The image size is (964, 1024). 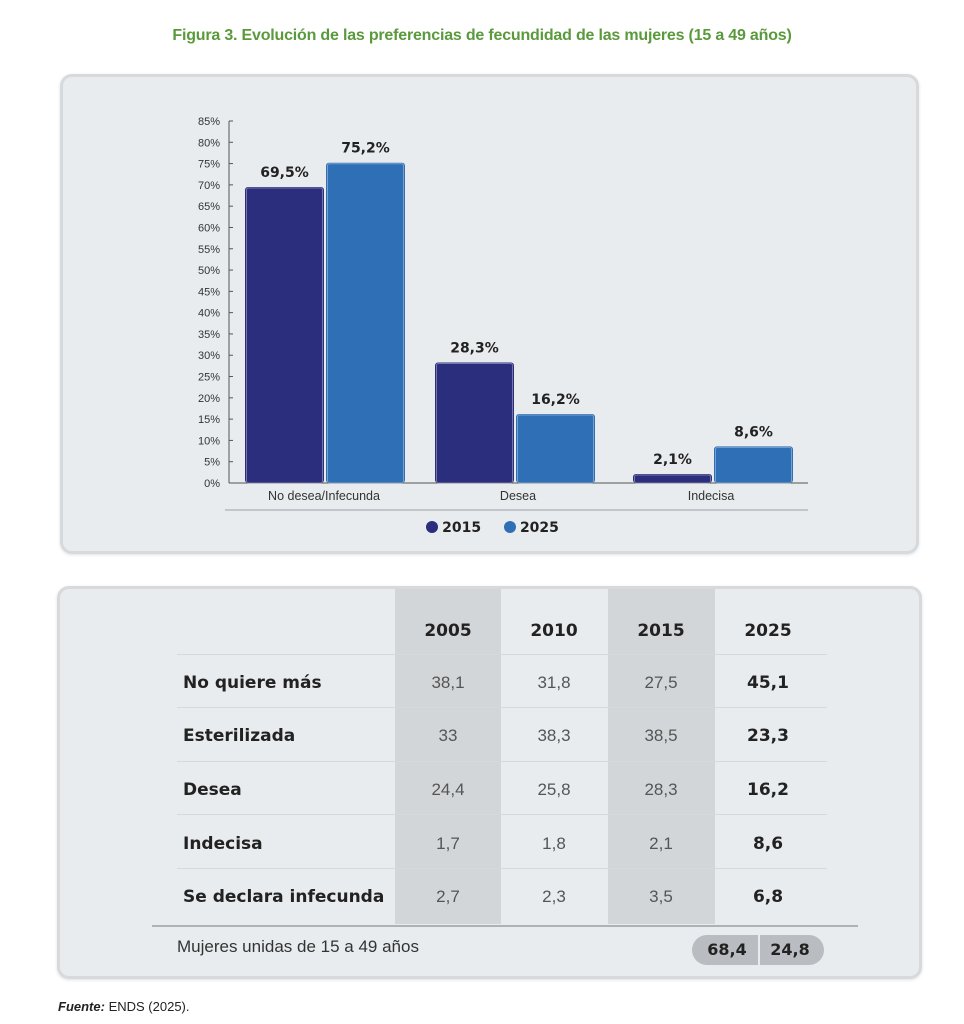 What do you see at coordinates (448, 631) in the screenshot?
I see `column-header-2005: 2005` at bounding box center [448, 631].